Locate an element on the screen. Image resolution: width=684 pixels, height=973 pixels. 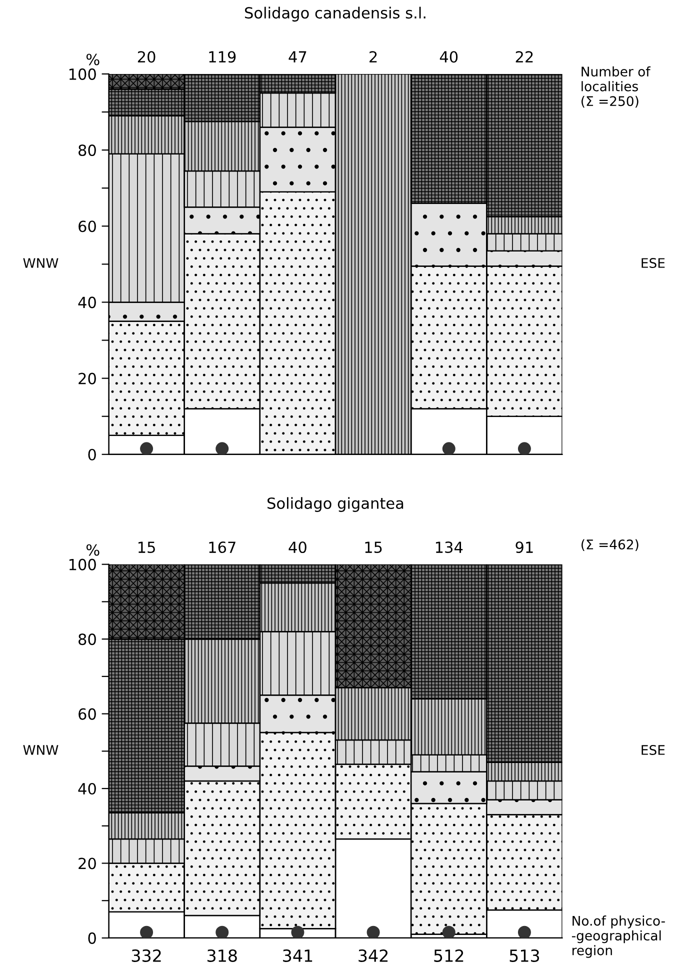
annotation: 134 is located at coordinates (449, 547).